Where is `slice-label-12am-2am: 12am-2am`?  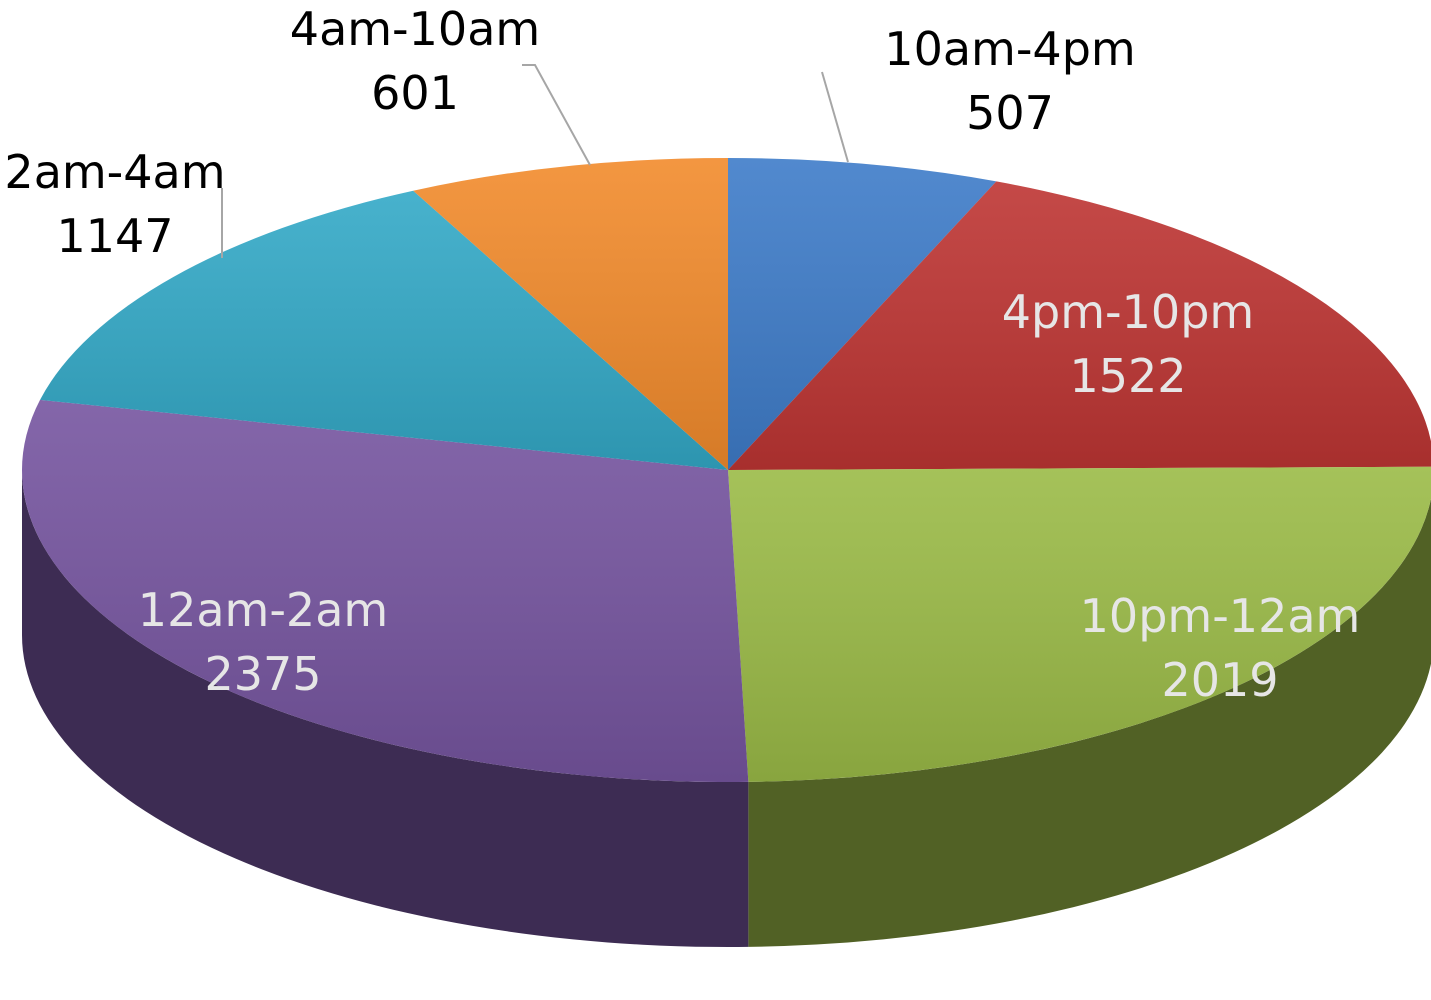 slice-label-12am-2am: 12am-2am is located at coordinates (263, 610).